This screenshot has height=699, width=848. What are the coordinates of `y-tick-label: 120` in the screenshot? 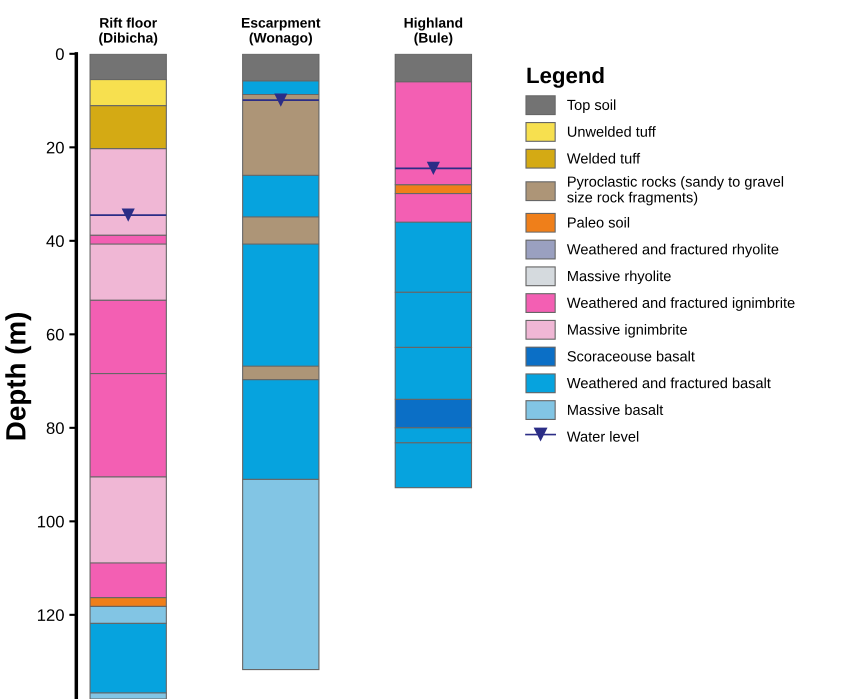 It's located at (51, 615).